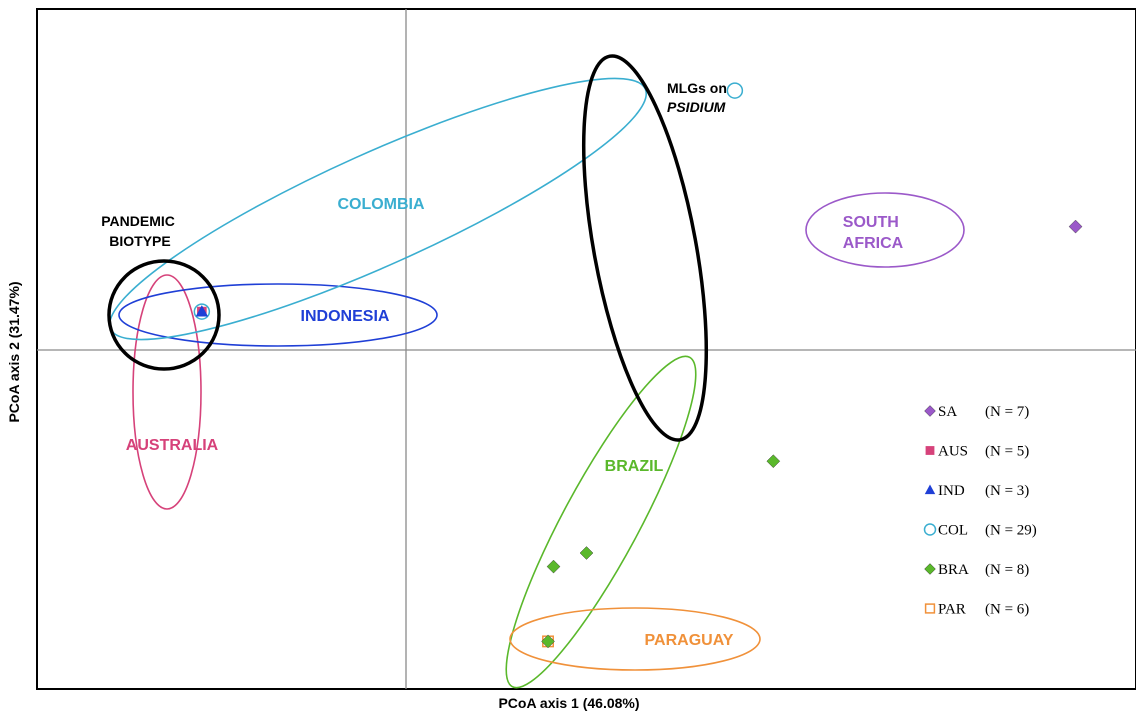 The height and width of the screenshot is (714, 1136). I want to click on legend-marker-par, so click(930, 608).